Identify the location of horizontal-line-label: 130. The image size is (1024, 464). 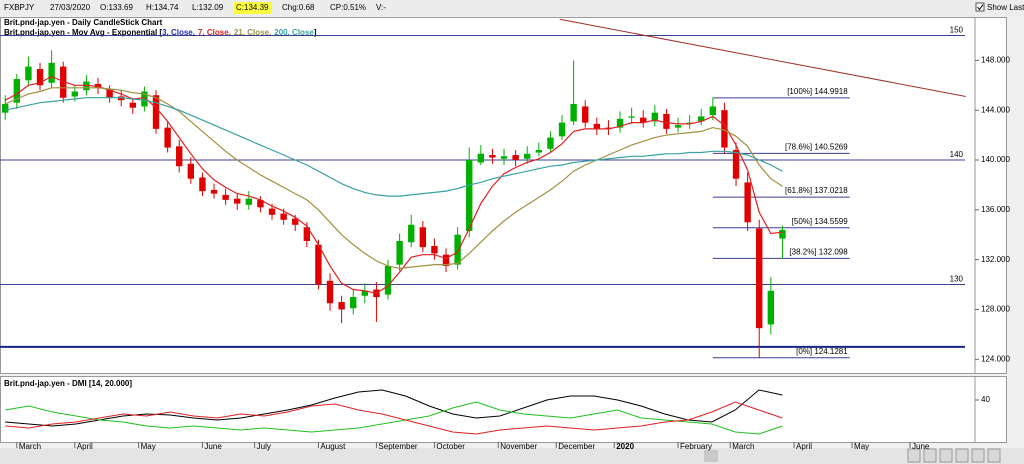
(957, 279).